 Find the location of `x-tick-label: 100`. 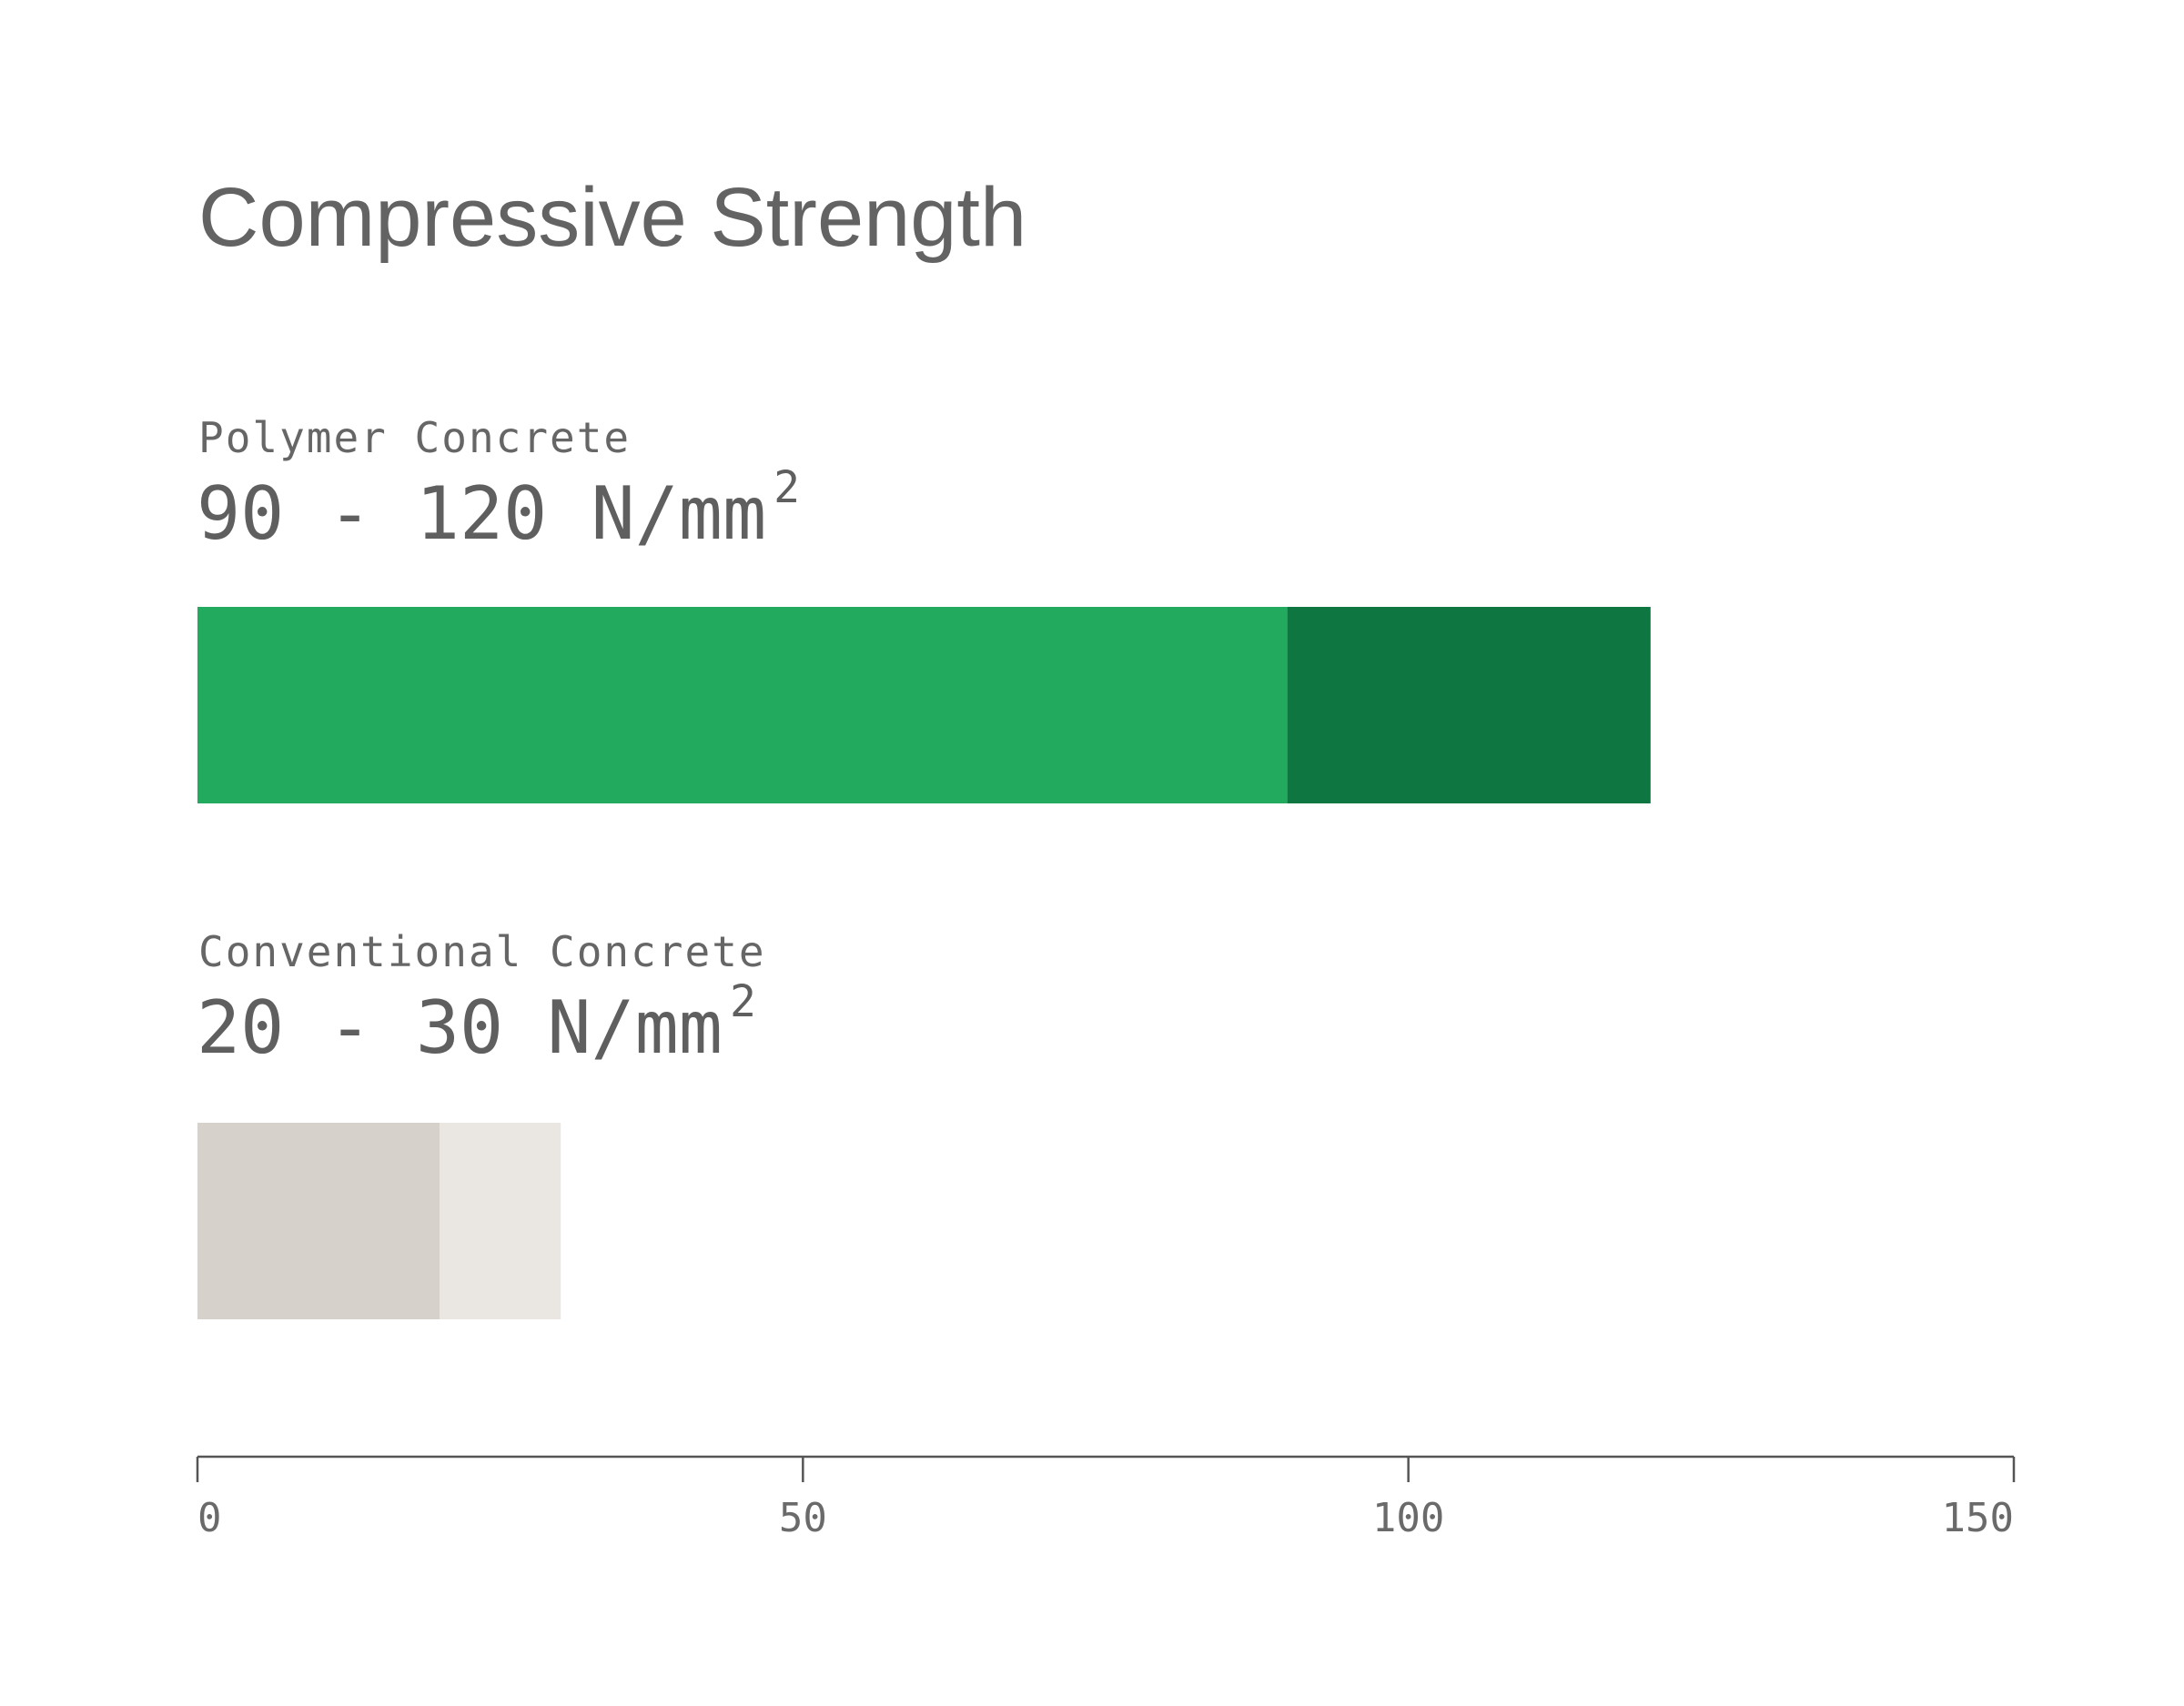

x-tick-label: 100 is located at coordinates (1408, 1518).